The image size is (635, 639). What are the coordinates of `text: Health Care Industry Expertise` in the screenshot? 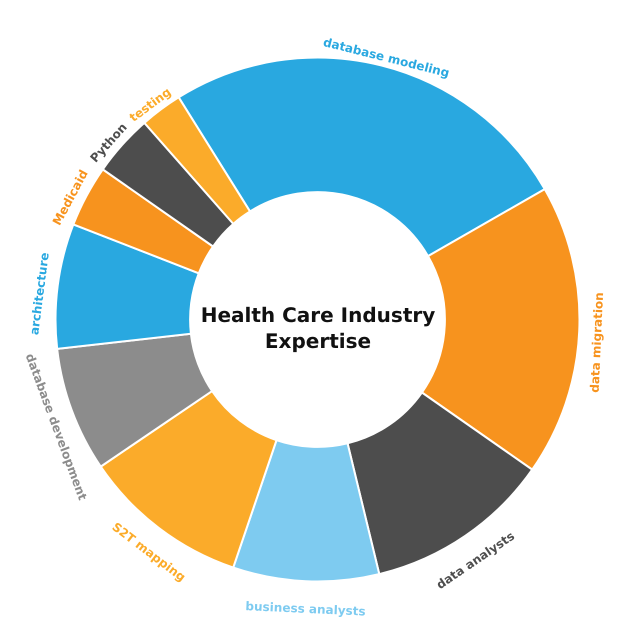 It's located at (318, 328).